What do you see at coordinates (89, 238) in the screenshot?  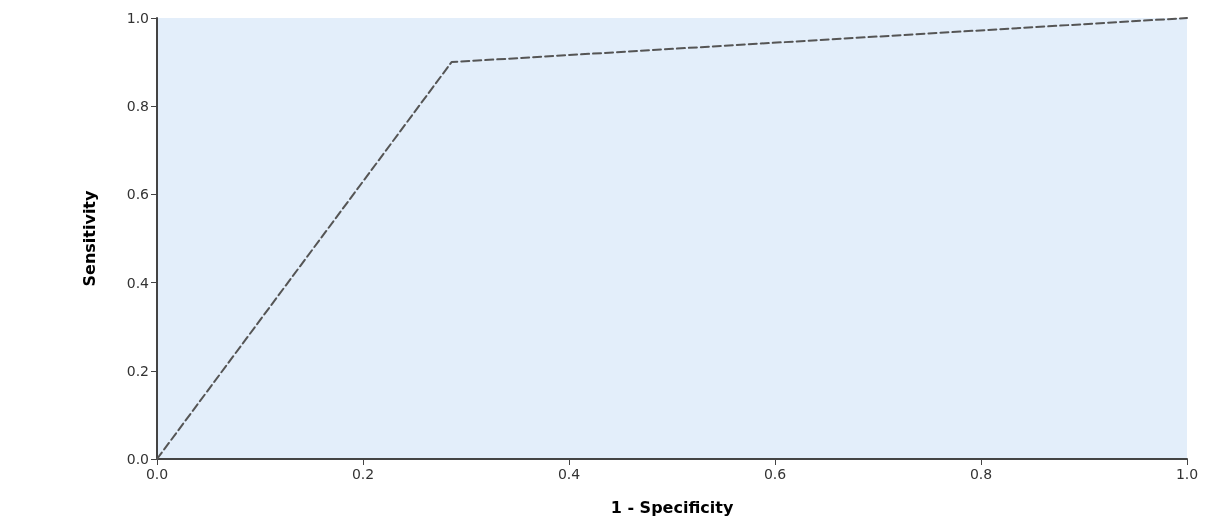 I see `y-axis-title: Sensitivity` at bounding box center [89, 238].